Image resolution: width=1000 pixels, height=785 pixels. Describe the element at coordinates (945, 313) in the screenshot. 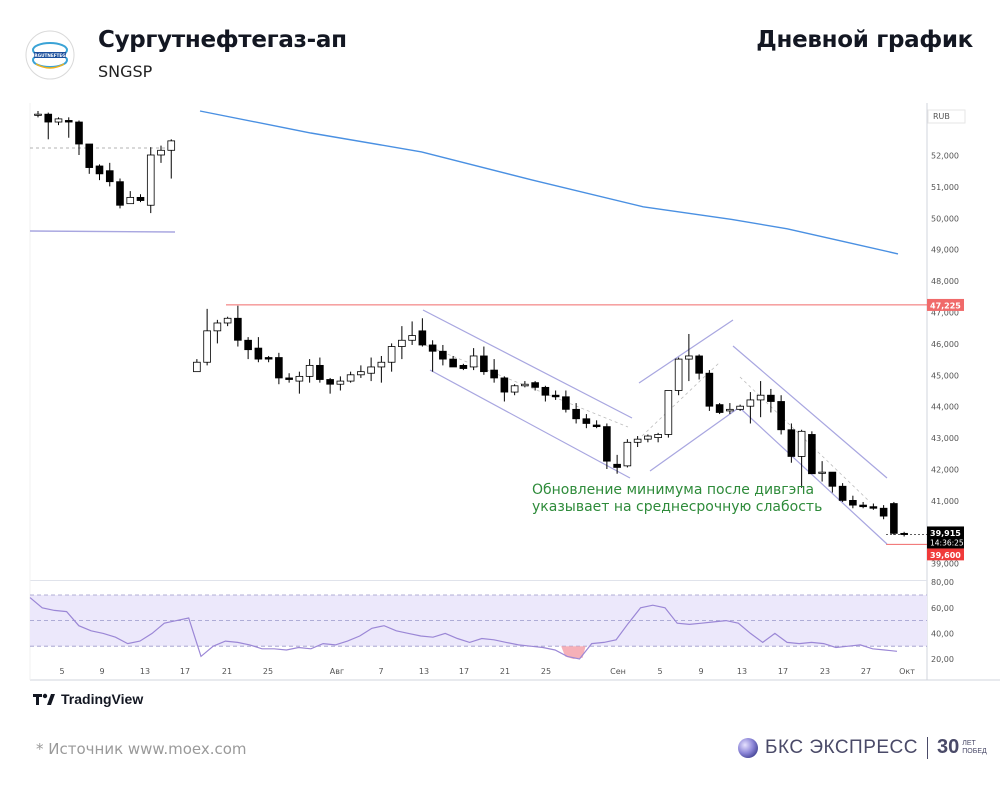

I see `y-tick-label: 47,000` at that location.